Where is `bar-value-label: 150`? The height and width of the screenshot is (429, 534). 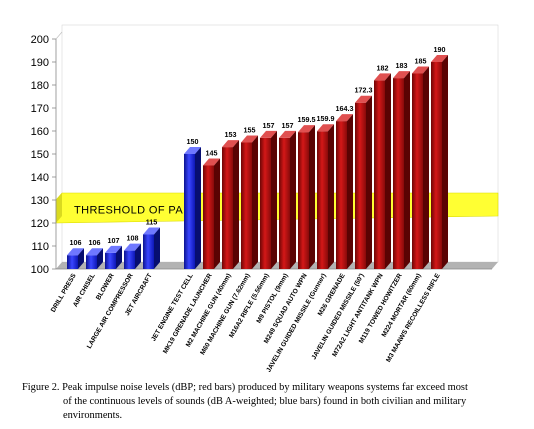
bar-value-label: 150 is located at coordinates (193, 141).